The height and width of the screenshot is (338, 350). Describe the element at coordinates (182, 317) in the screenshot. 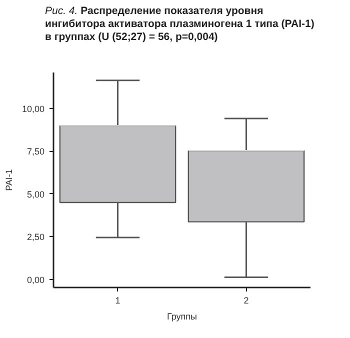

I see `x-axis-title: Группы` at that location.